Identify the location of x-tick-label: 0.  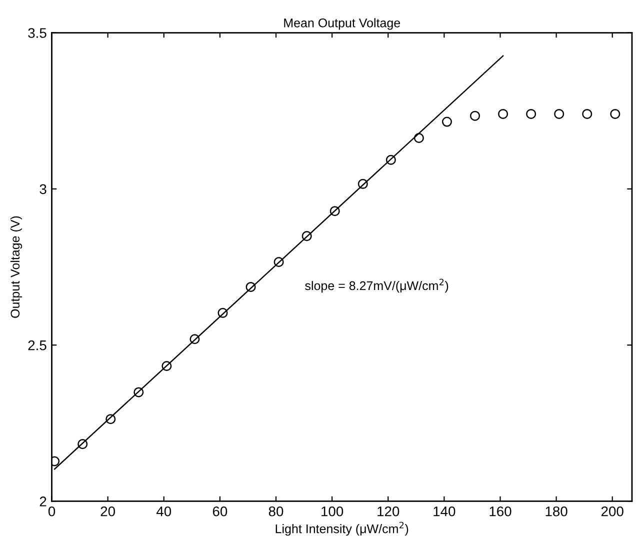
(52, 511).